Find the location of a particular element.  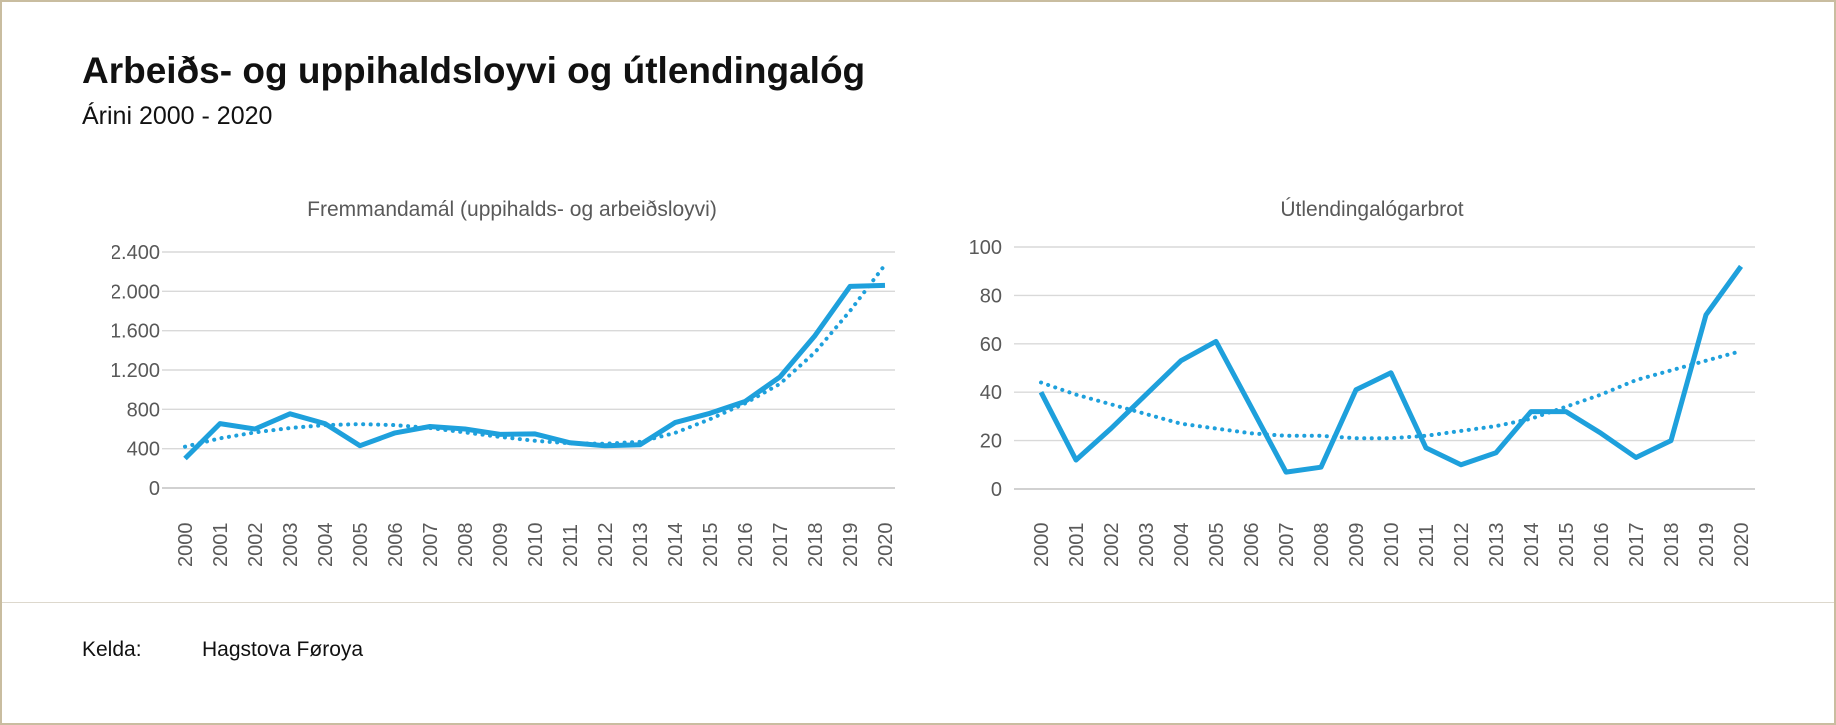

source-label: Kelda: is located at coordinates (112, 649).